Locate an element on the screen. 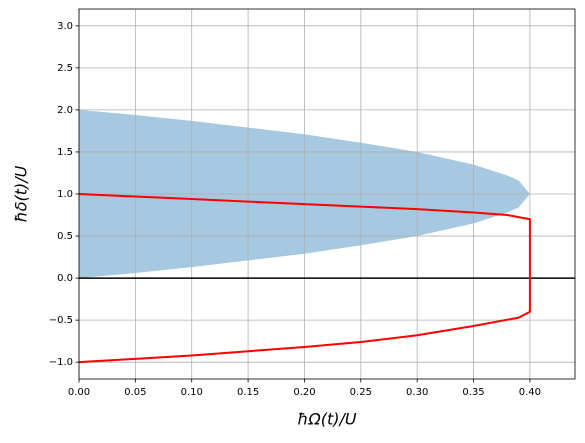 This screenshot has width=585, height=443. x-tick-label: 0.05 is located at coordinates (135, 392).